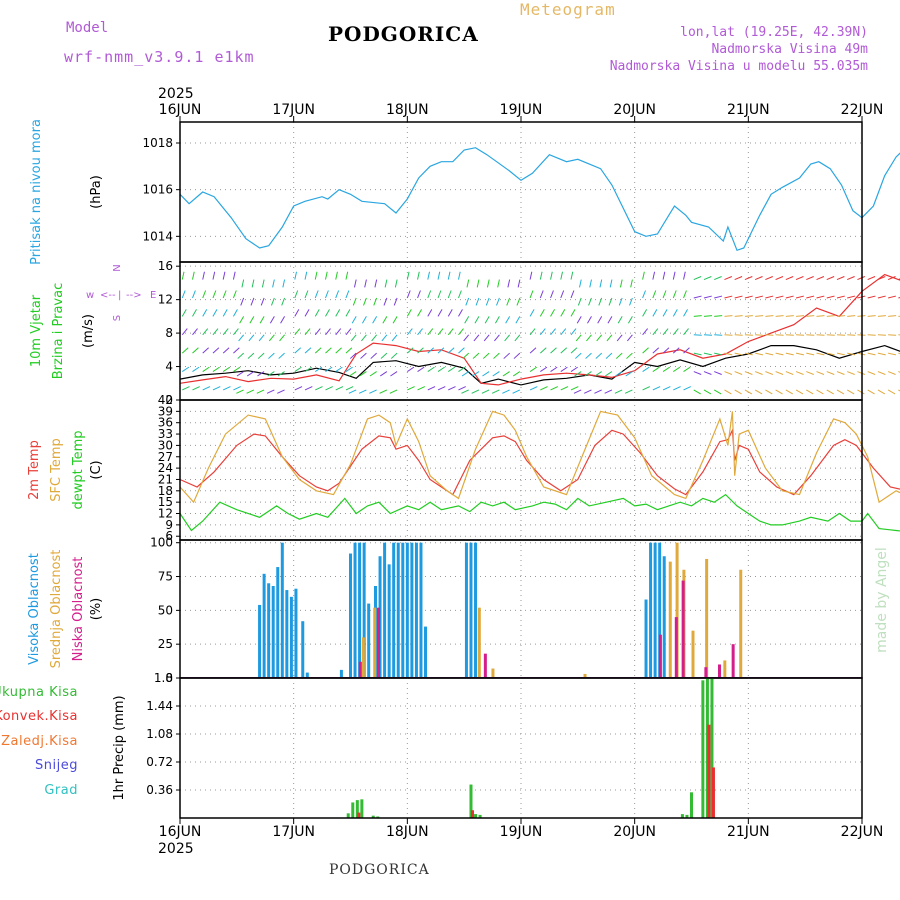 This screenshot has width=900, height=900. I want to click on y-tick-label: 4, so click(169, 367).